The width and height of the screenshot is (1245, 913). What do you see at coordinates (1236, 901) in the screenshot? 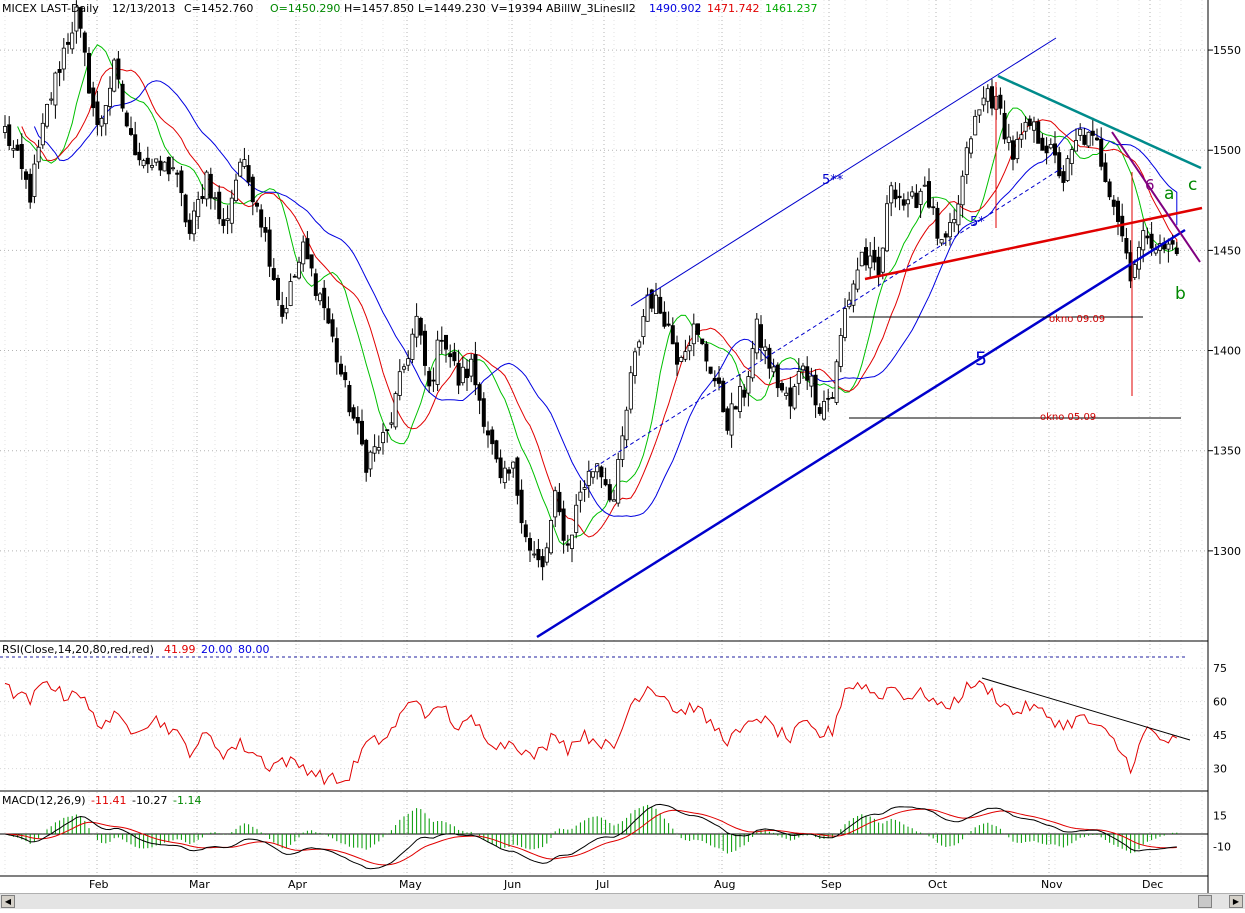
I see `scroll-right-arrow-icon: ▶` at bounding box center [1236, 901].